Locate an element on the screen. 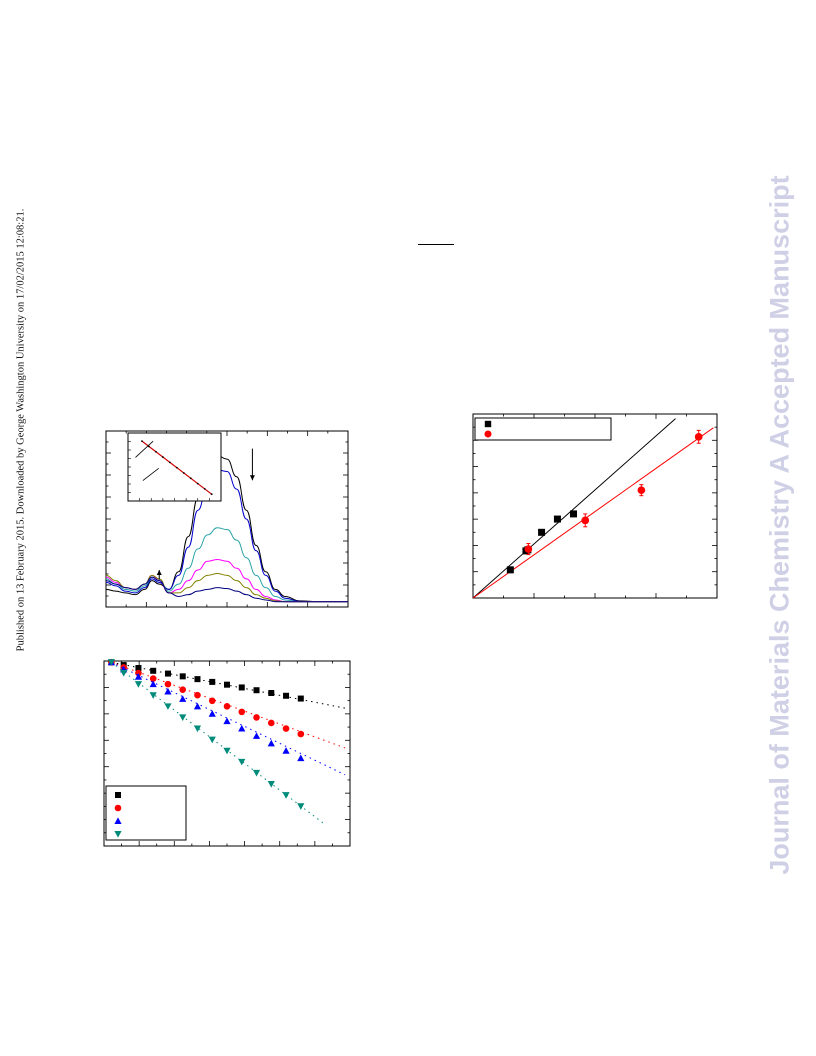 Image resolution: width=816 pixels, height=1056 pixels. linear-legend-box is located at coordinates (543, 429).